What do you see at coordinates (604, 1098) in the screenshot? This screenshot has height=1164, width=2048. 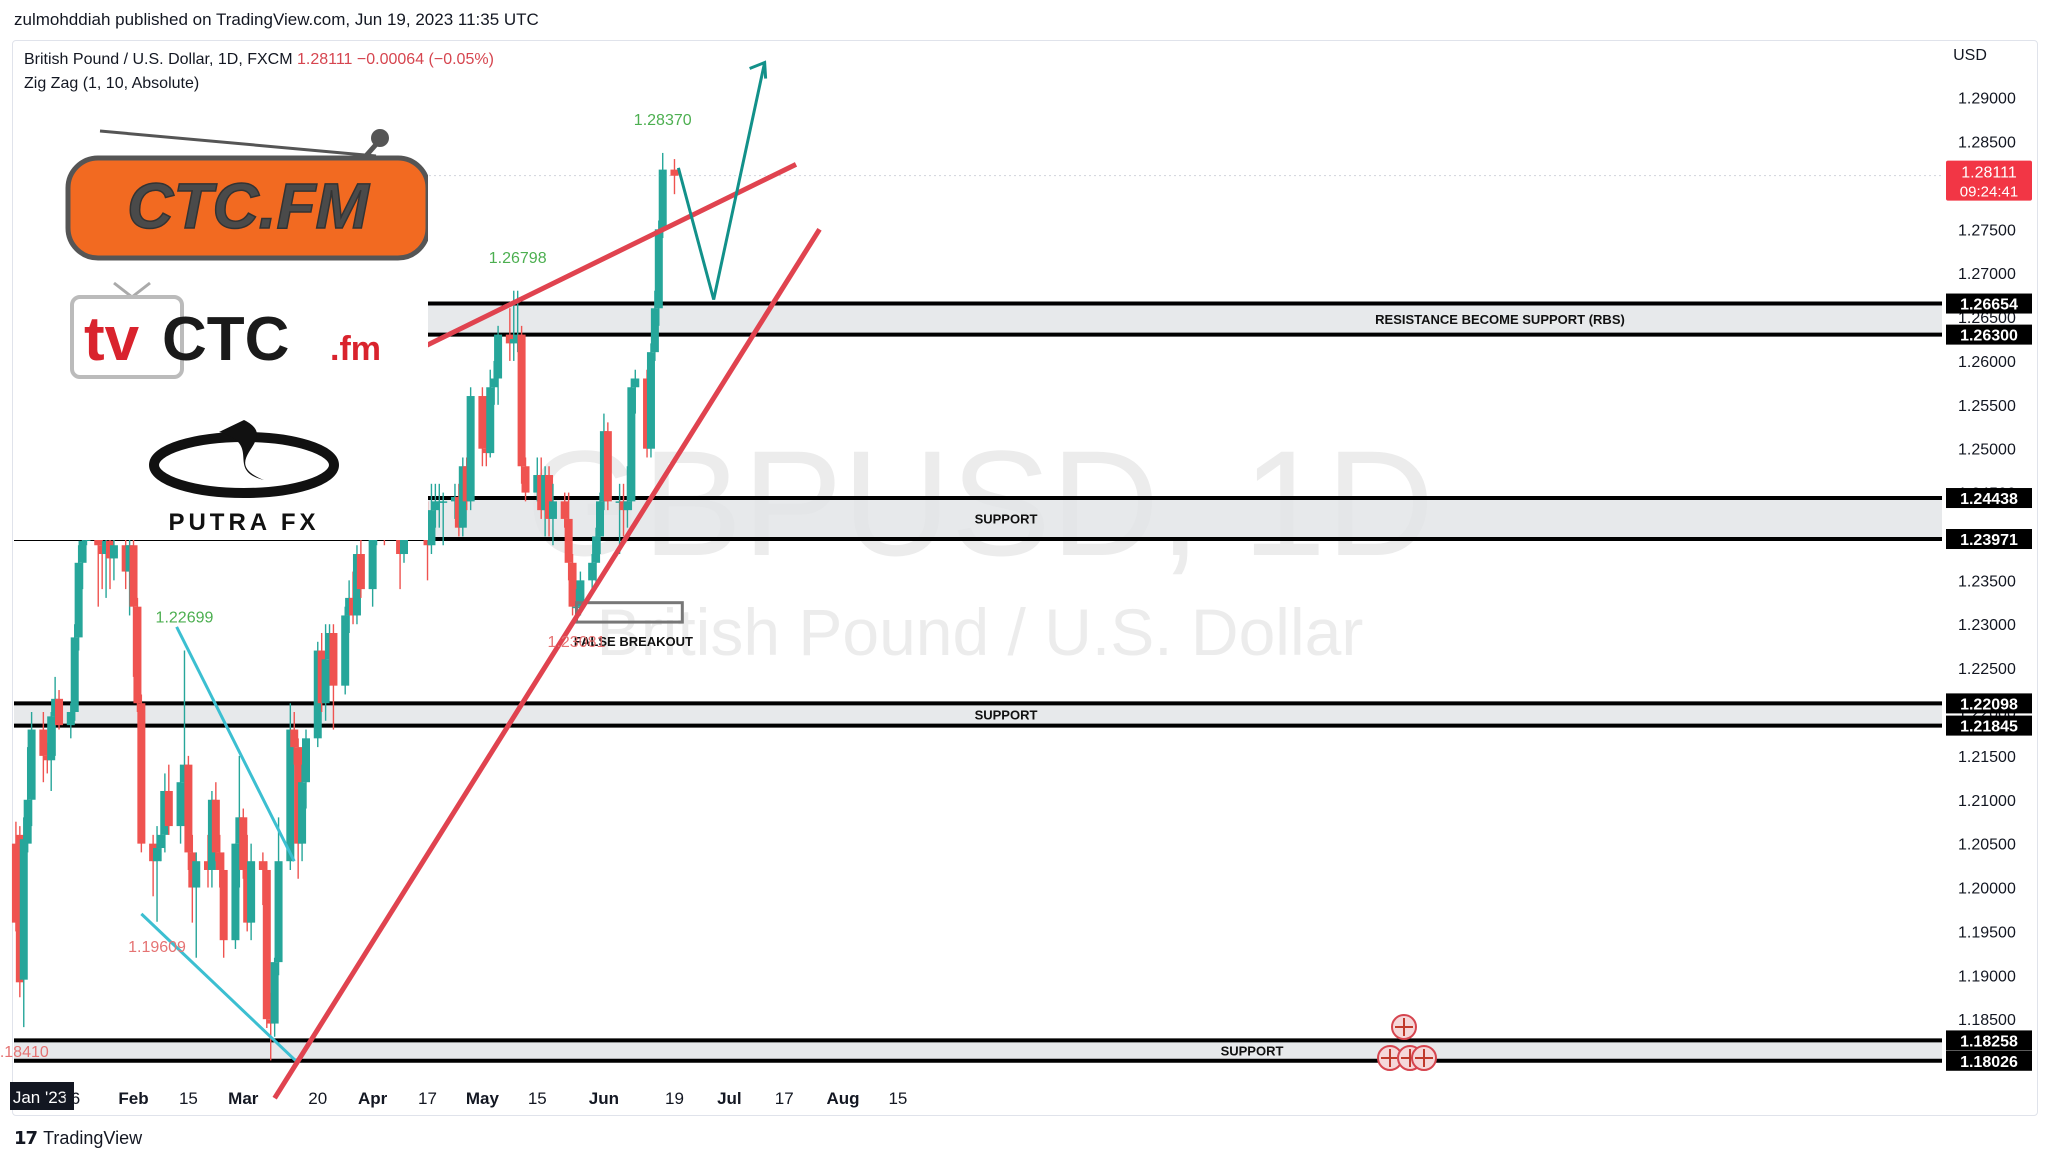 I see `x-tick-label: Jun` at bounding box center [604, 1098].